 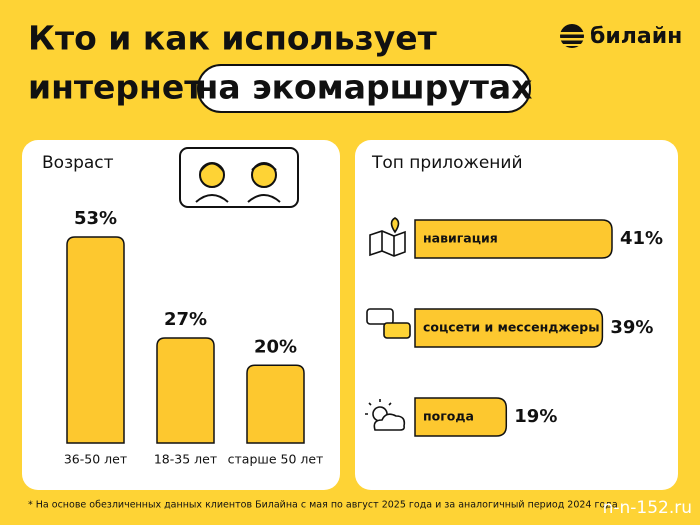 I want to click on value-label: 20%, so click(x=275, y=346).